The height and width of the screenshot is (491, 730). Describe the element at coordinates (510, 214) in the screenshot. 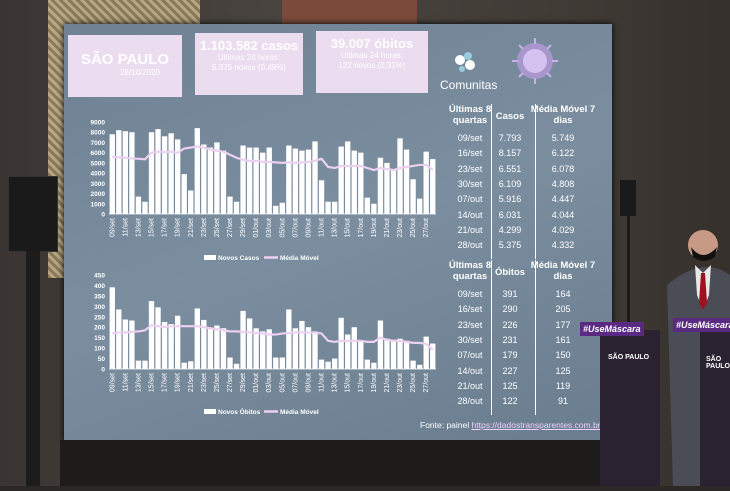

I see `table-cell: 6.031` at that location.